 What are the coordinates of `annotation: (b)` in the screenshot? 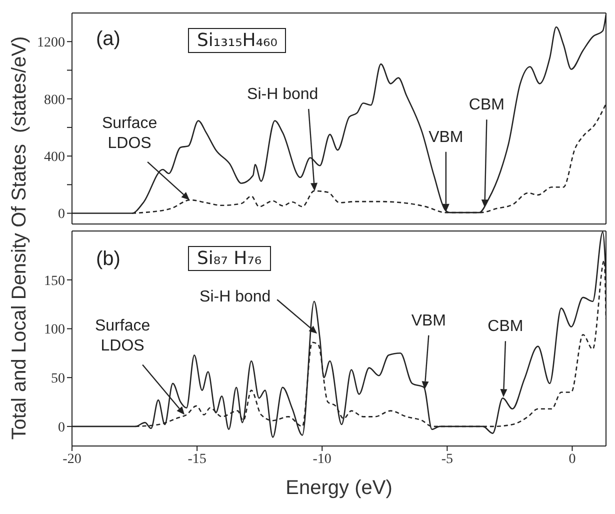 It's located at (108, 259).